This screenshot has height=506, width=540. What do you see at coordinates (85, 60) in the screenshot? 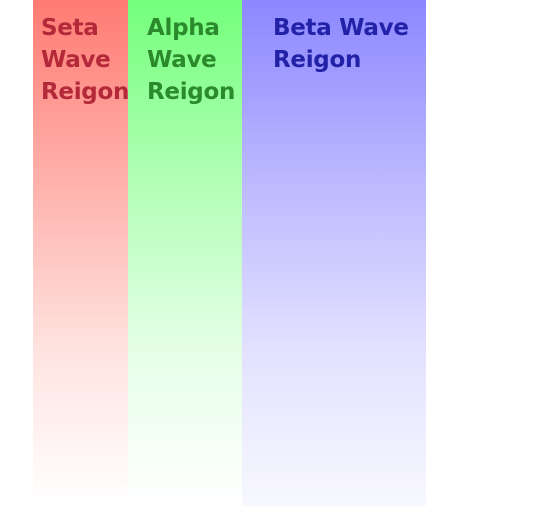
I see `seta-wave-region-label: Seta Wave Reigon` at bounding box center [85, 60].